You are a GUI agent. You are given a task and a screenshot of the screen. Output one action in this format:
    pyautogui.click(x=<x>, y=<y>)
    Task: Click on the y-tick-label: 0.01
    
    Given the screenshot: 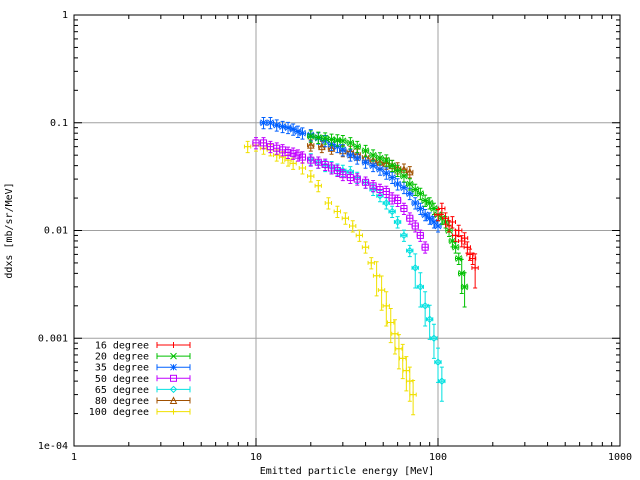 What is the action you would take?
    pyautogui.click(x=56, y=231)
    